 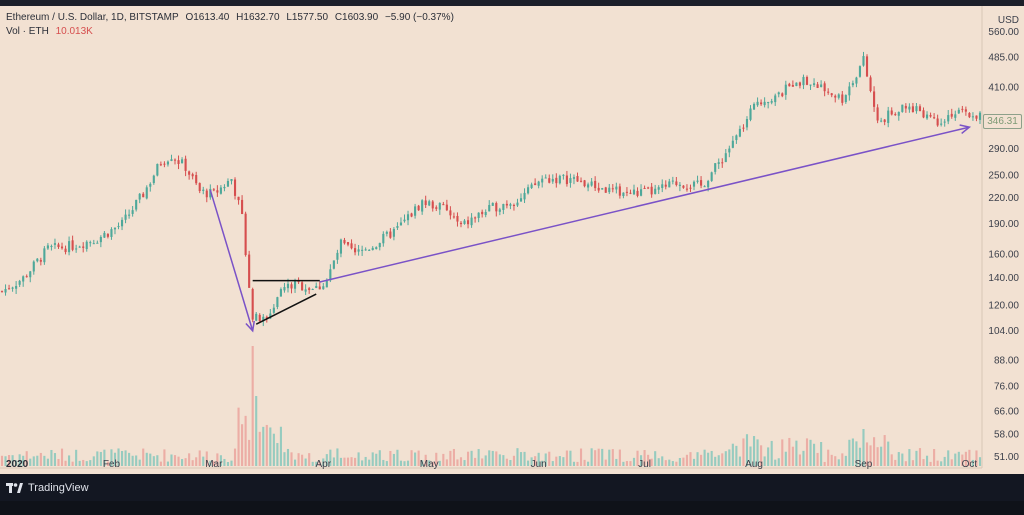 What do you see at coordinates (1003, 149) in the screenshot?
I see `y-tick-label: 290.00` at bounding box center [1003, 149].